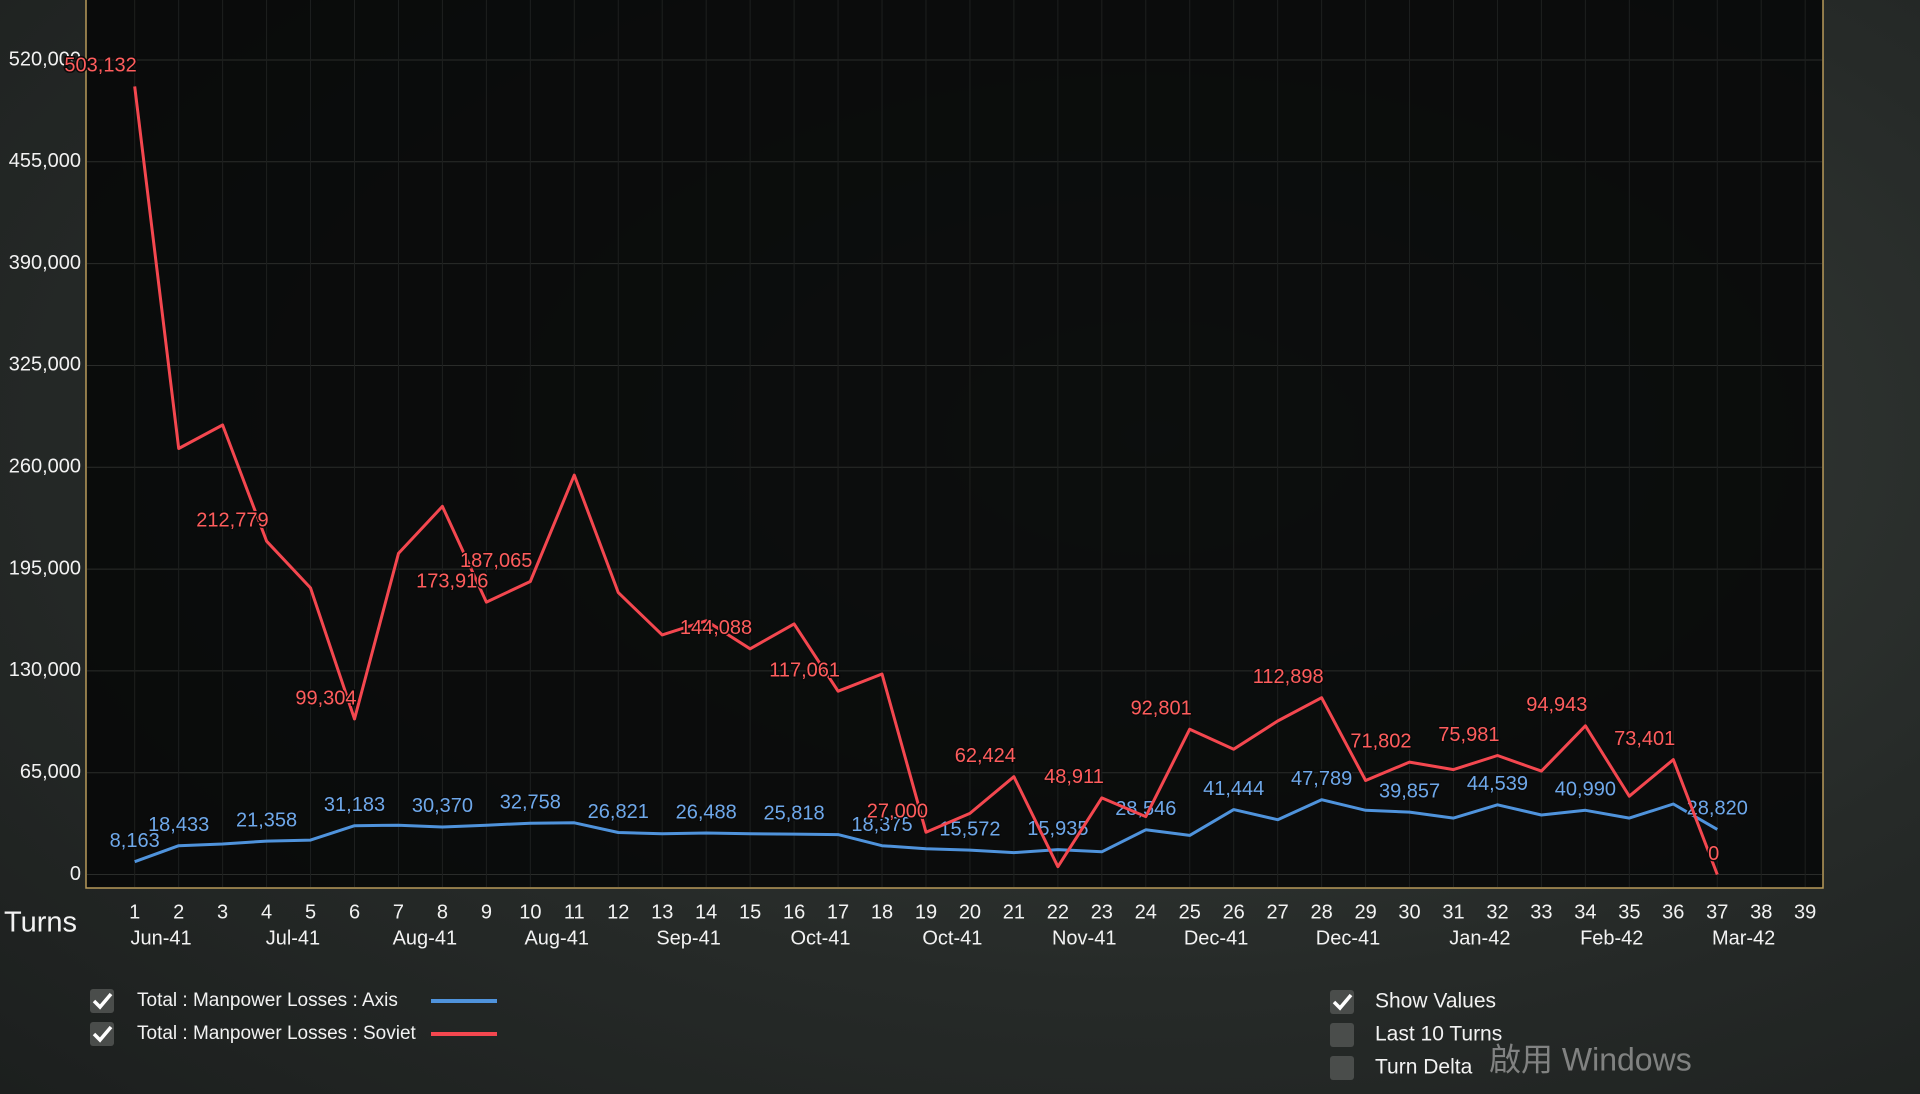 The height and width of the screenshot is (1094, 1920). What do you see at coordinates (716, 628) in the screenshot?
I see `value-label: 144,088` at bounding box center [716, 628].